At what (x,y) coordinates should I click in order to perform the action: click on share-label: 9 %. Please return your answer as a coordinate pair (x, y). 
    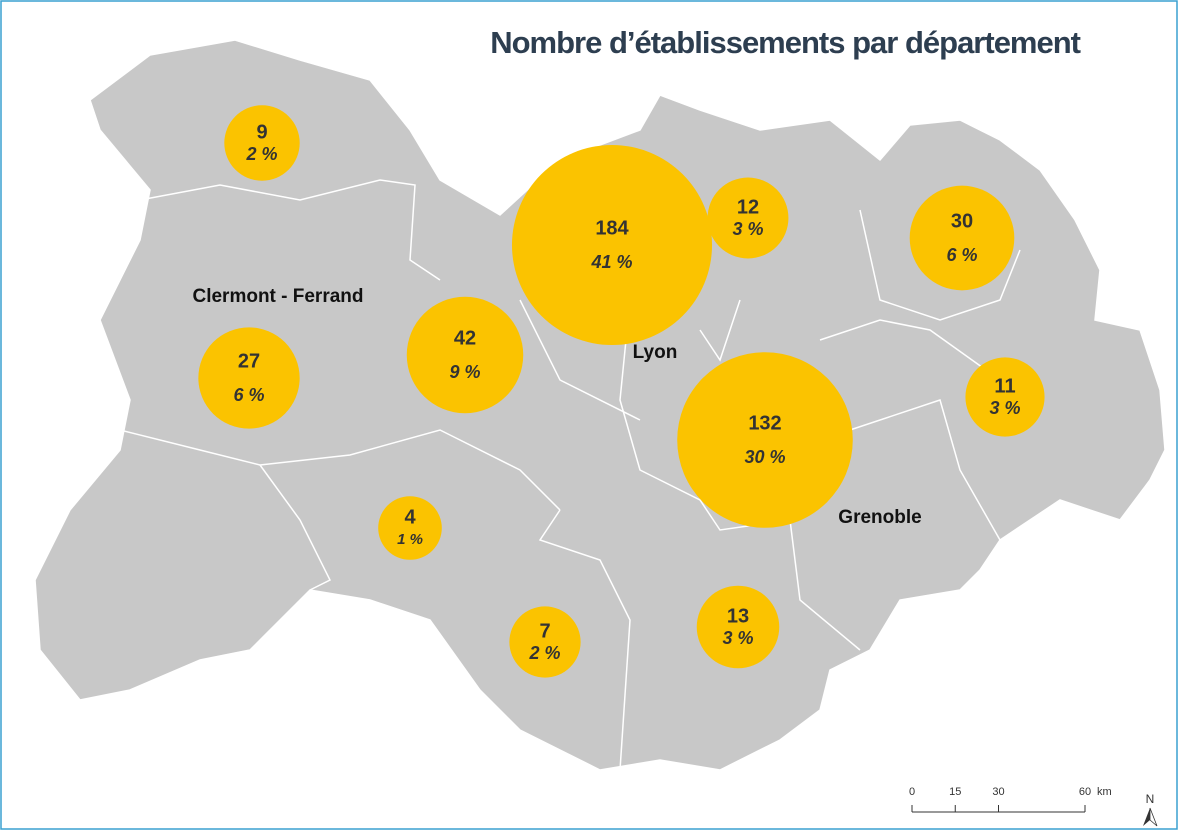
    Looking at the image, I should click on (464, 372).